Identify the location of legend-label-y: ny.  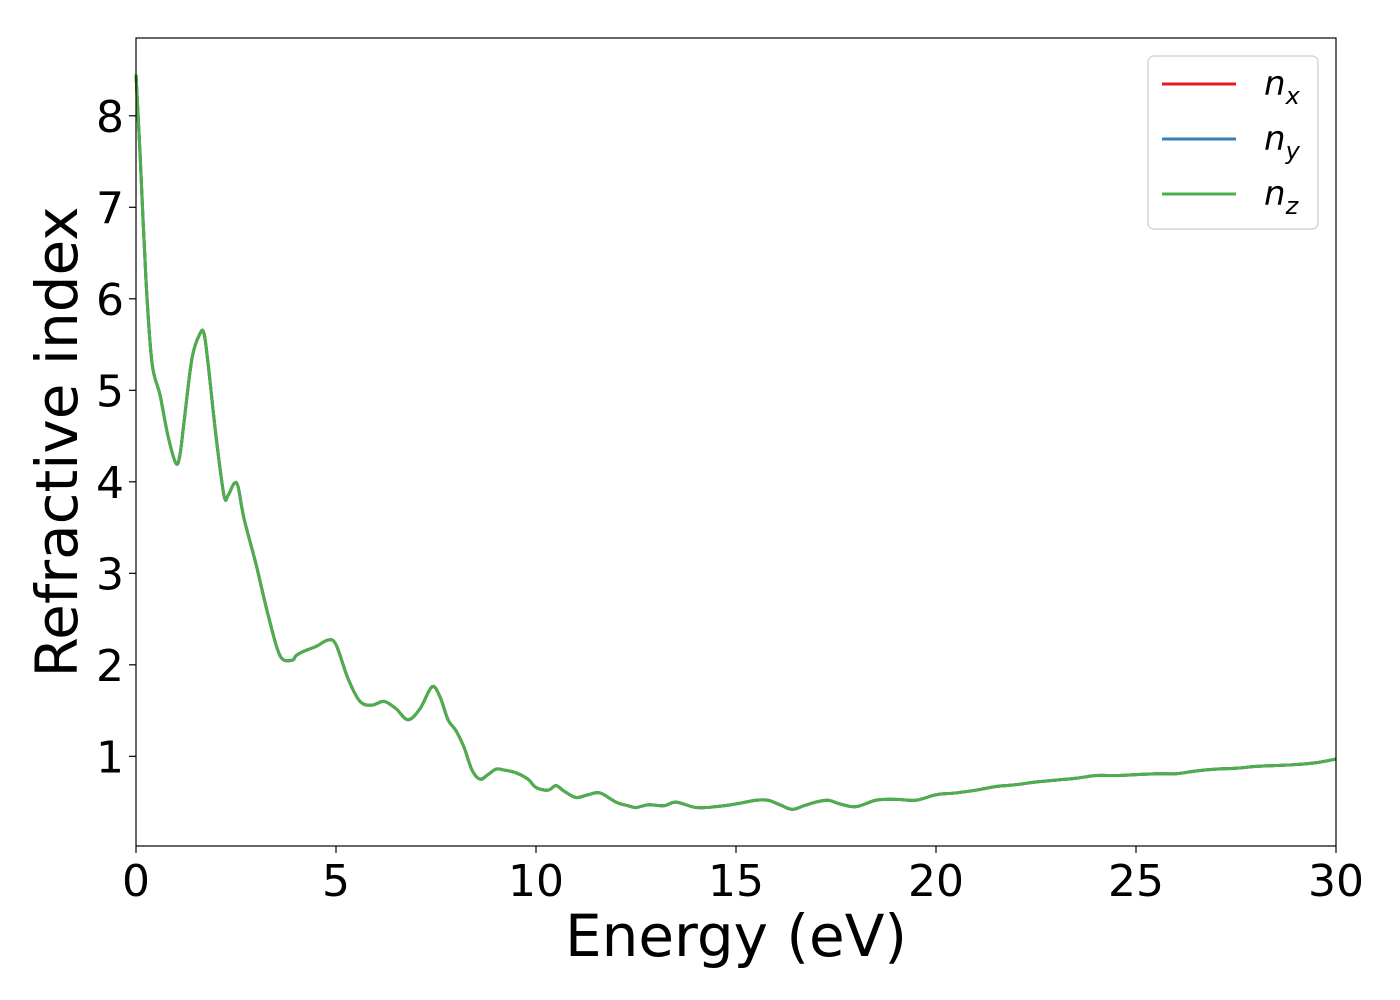
(1282, 142).